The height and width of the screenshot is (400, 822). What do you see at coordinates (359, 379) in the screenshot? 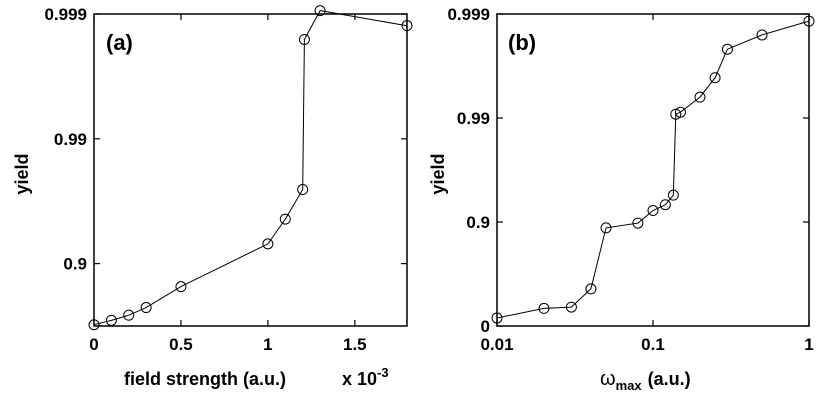
I see `x-multiplier-base-a: x 10` at bounding box center [359, 379].